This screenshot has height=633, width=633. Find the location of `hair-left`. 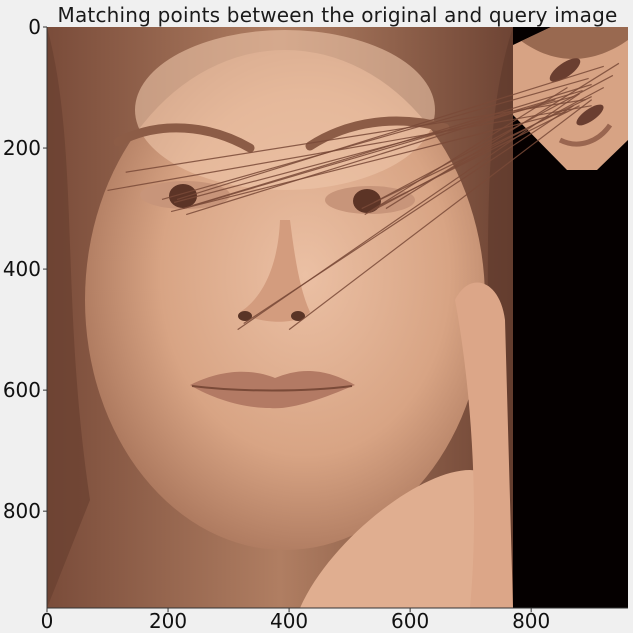

hair-left is located at coordinates (68, 317).